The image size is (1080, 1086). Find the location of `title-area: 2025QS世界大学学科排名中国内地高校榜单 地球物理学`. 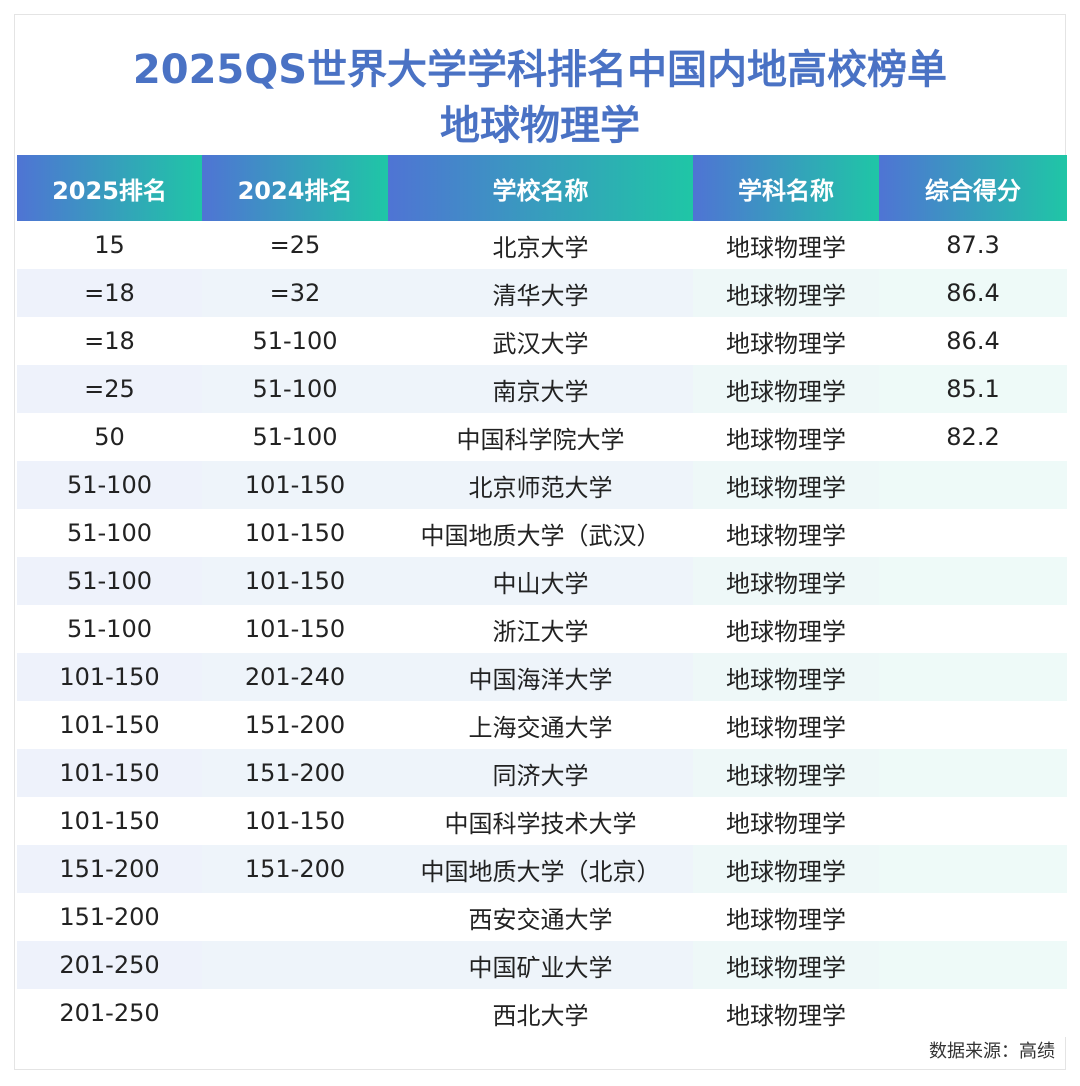

title-area: 2025QS世界大学学科排名中国内地高校榜单 地球物理学 is located at coordinates (540, 85).